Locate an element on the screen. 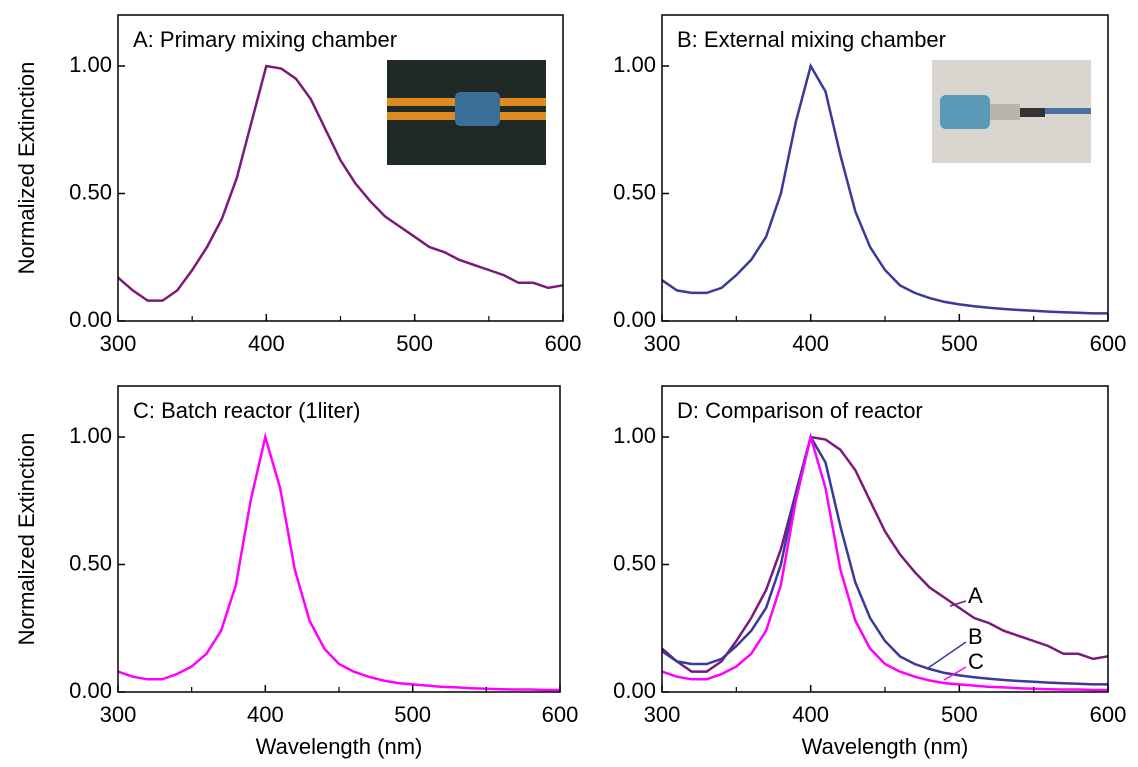  inset-photo-b is located at coordinates (1011, 111).